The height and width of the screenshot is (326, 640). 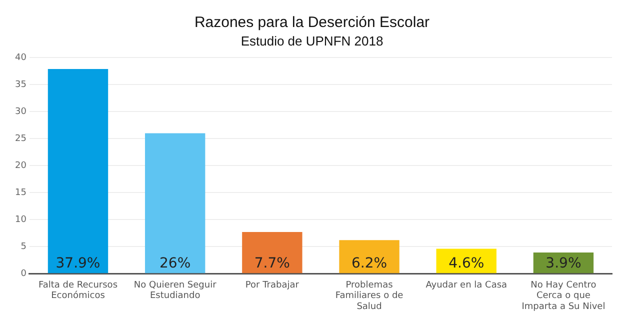 I want to click on x-tick-label: No Hay Centro Cerca o que Imparta a Su Nivel, so click(x=564, y=296).